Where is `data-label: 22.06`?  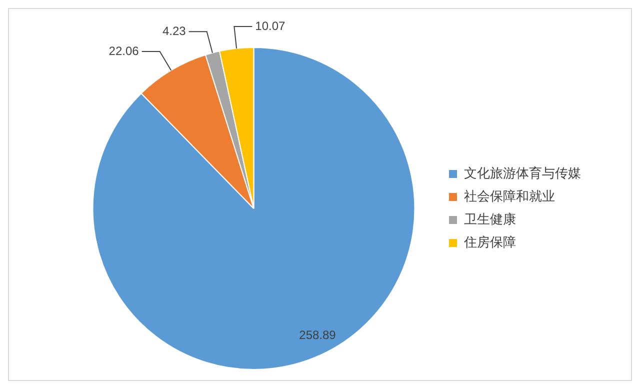 data-label: 22.06 is located at coordinates (124, 51).